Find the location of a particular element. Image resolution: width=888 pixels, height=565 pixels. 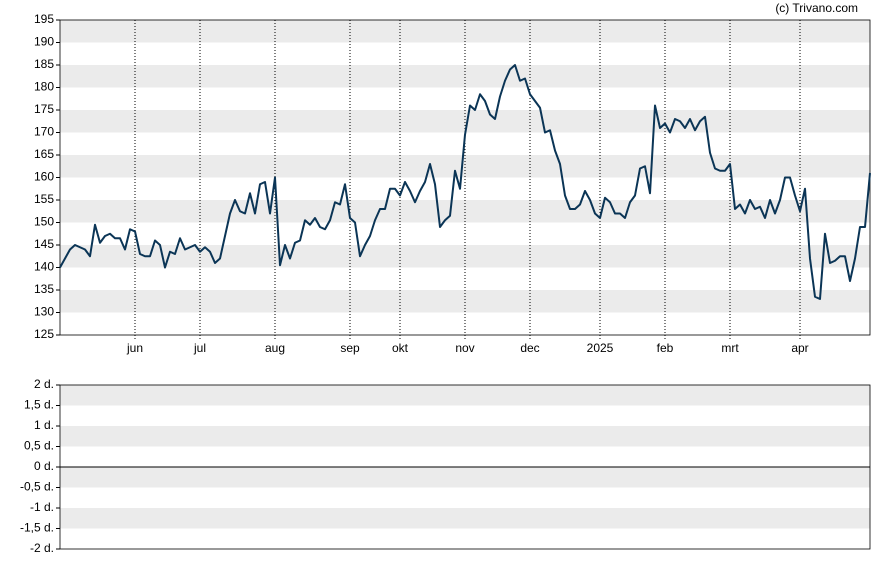

y-tick-label: 180 is located at coordinates (44, 87).